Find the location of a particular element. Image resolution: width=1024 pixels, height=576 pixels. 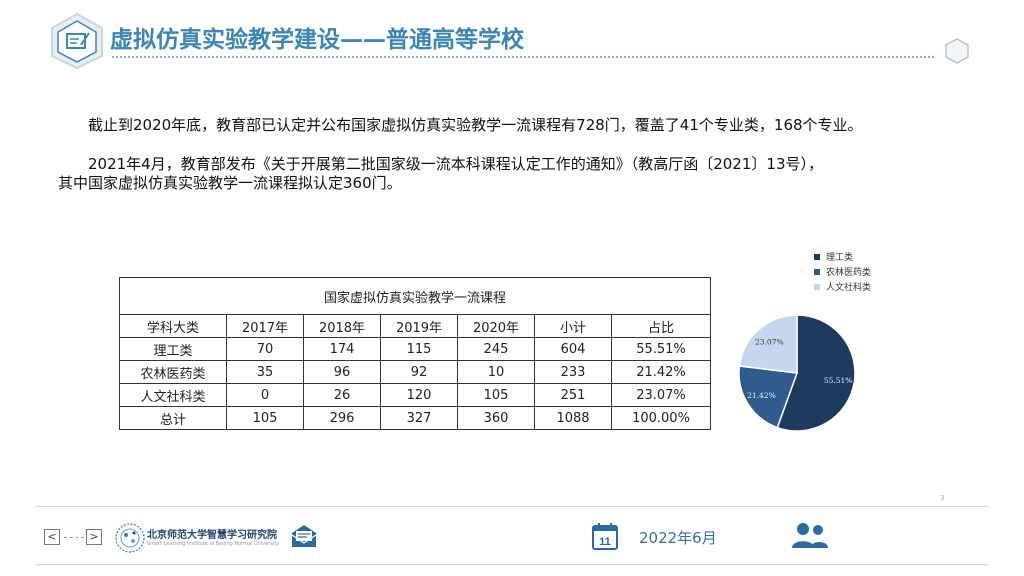

page-title: 虚拟仿真实验教学建设——普通高等学校 is located at coordinates (317, 40).